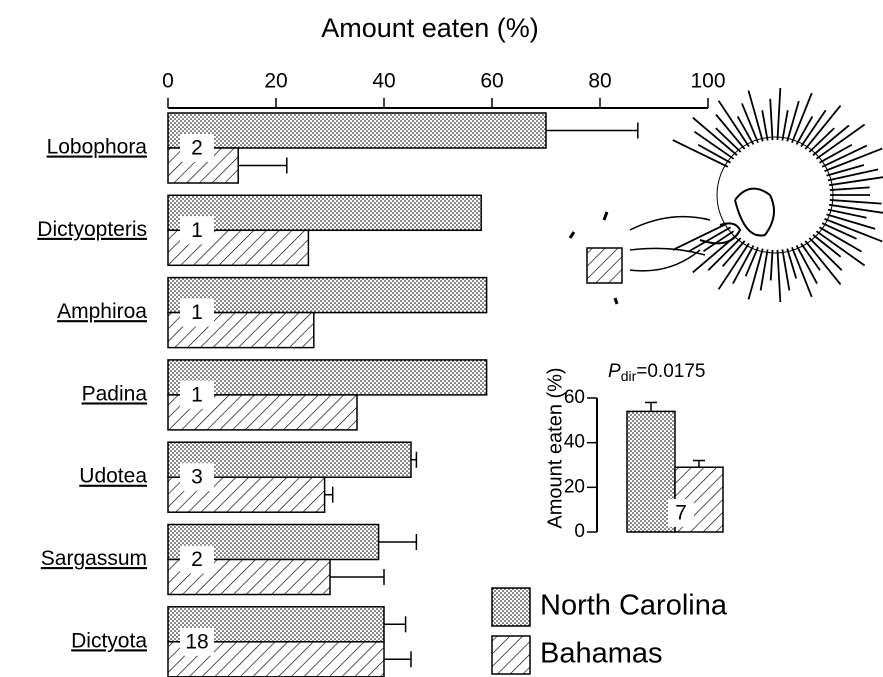  I want to click on category-label: Udotea, so click(113, 476).